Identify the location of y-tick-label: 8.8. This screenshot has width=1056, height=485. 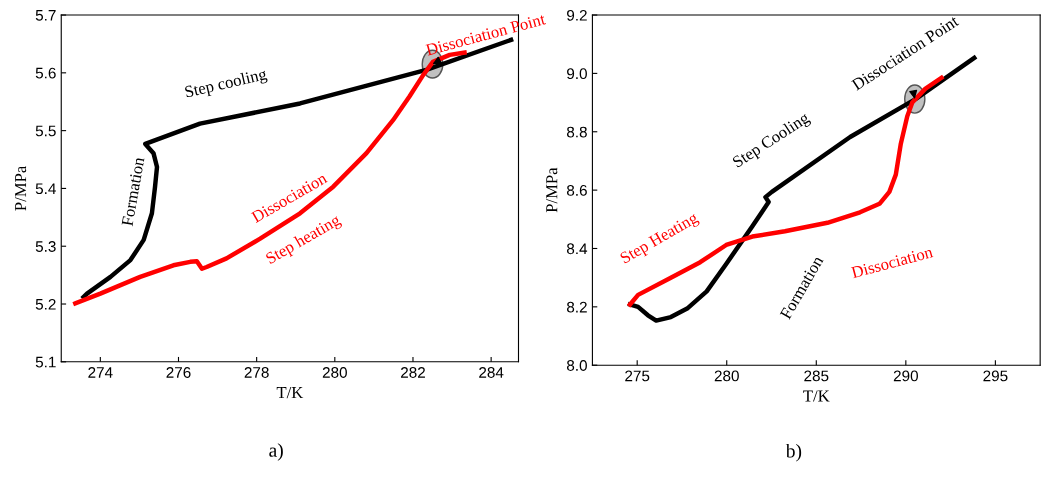
(576, 132).